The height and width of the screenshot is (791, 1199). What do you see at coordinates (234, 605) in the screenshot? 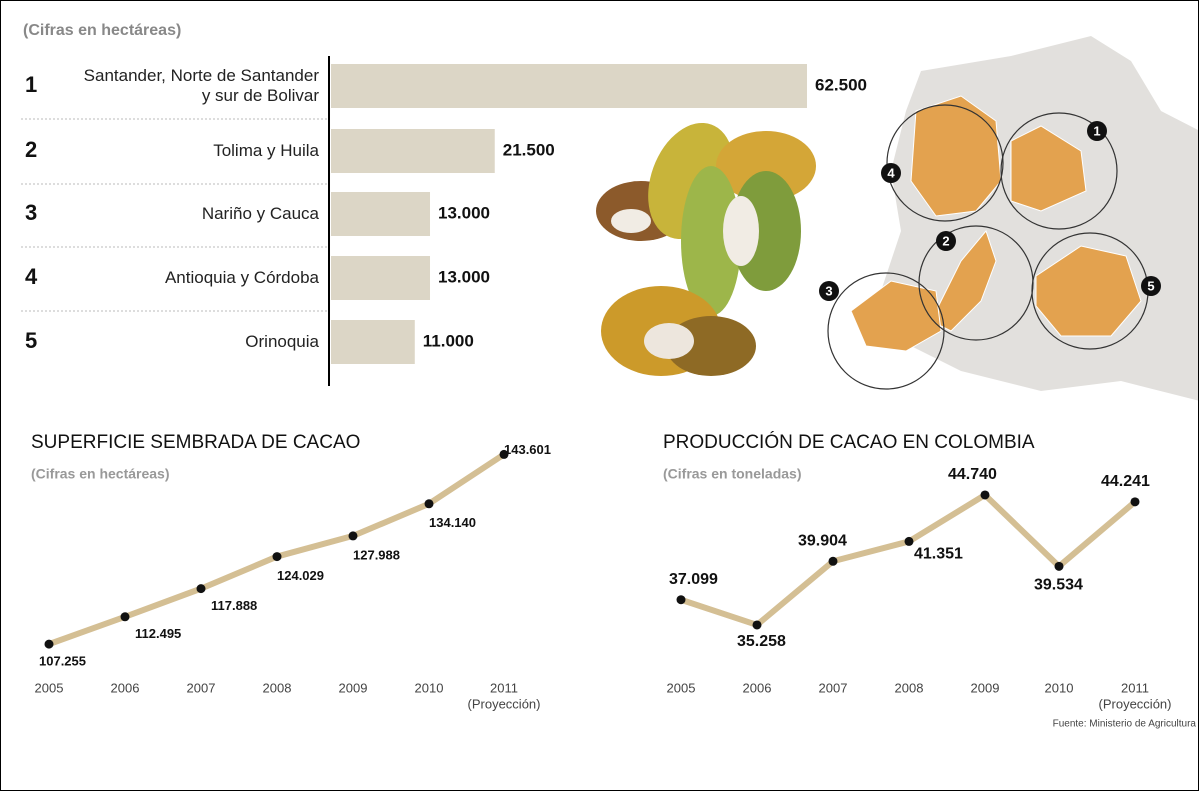
I see `value-label: 117.888` at bounding box center [234, 605].